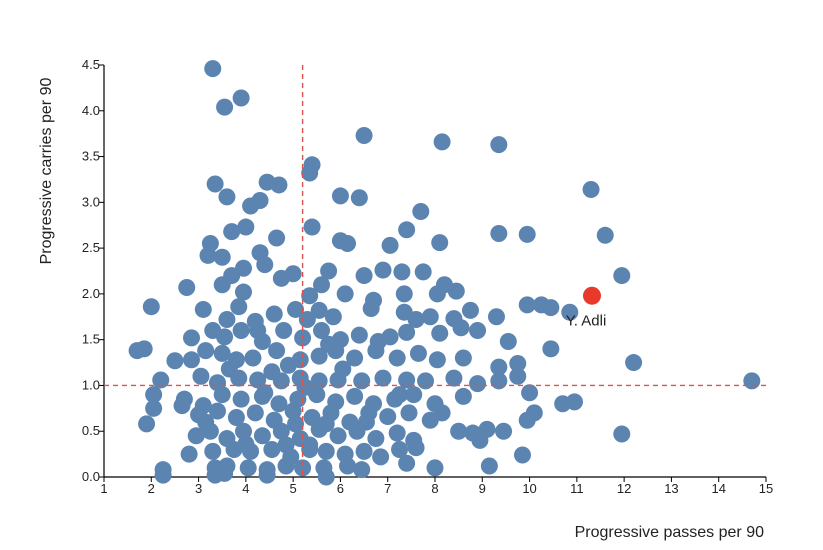 This screenshot has width=823, height=550. What do you see at coordinates (91, 430) in the screenshot?
I see `y-tick-label-1: 0.5` at bounding box center [91, 430].